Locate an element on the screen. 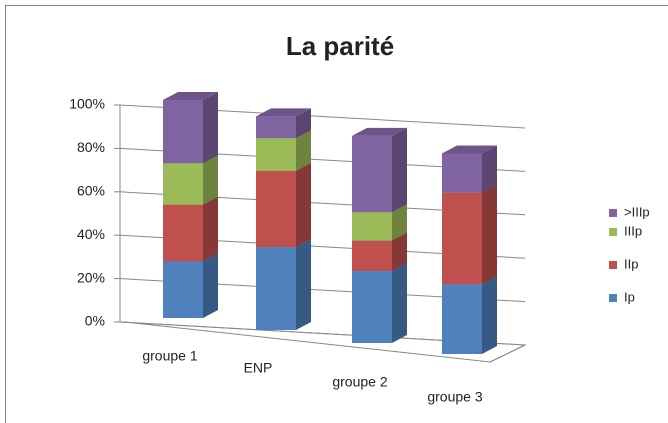 The height and width of the screenshot is (423, 668). y-tick-label: 20% is located at coordinates (91, 277).